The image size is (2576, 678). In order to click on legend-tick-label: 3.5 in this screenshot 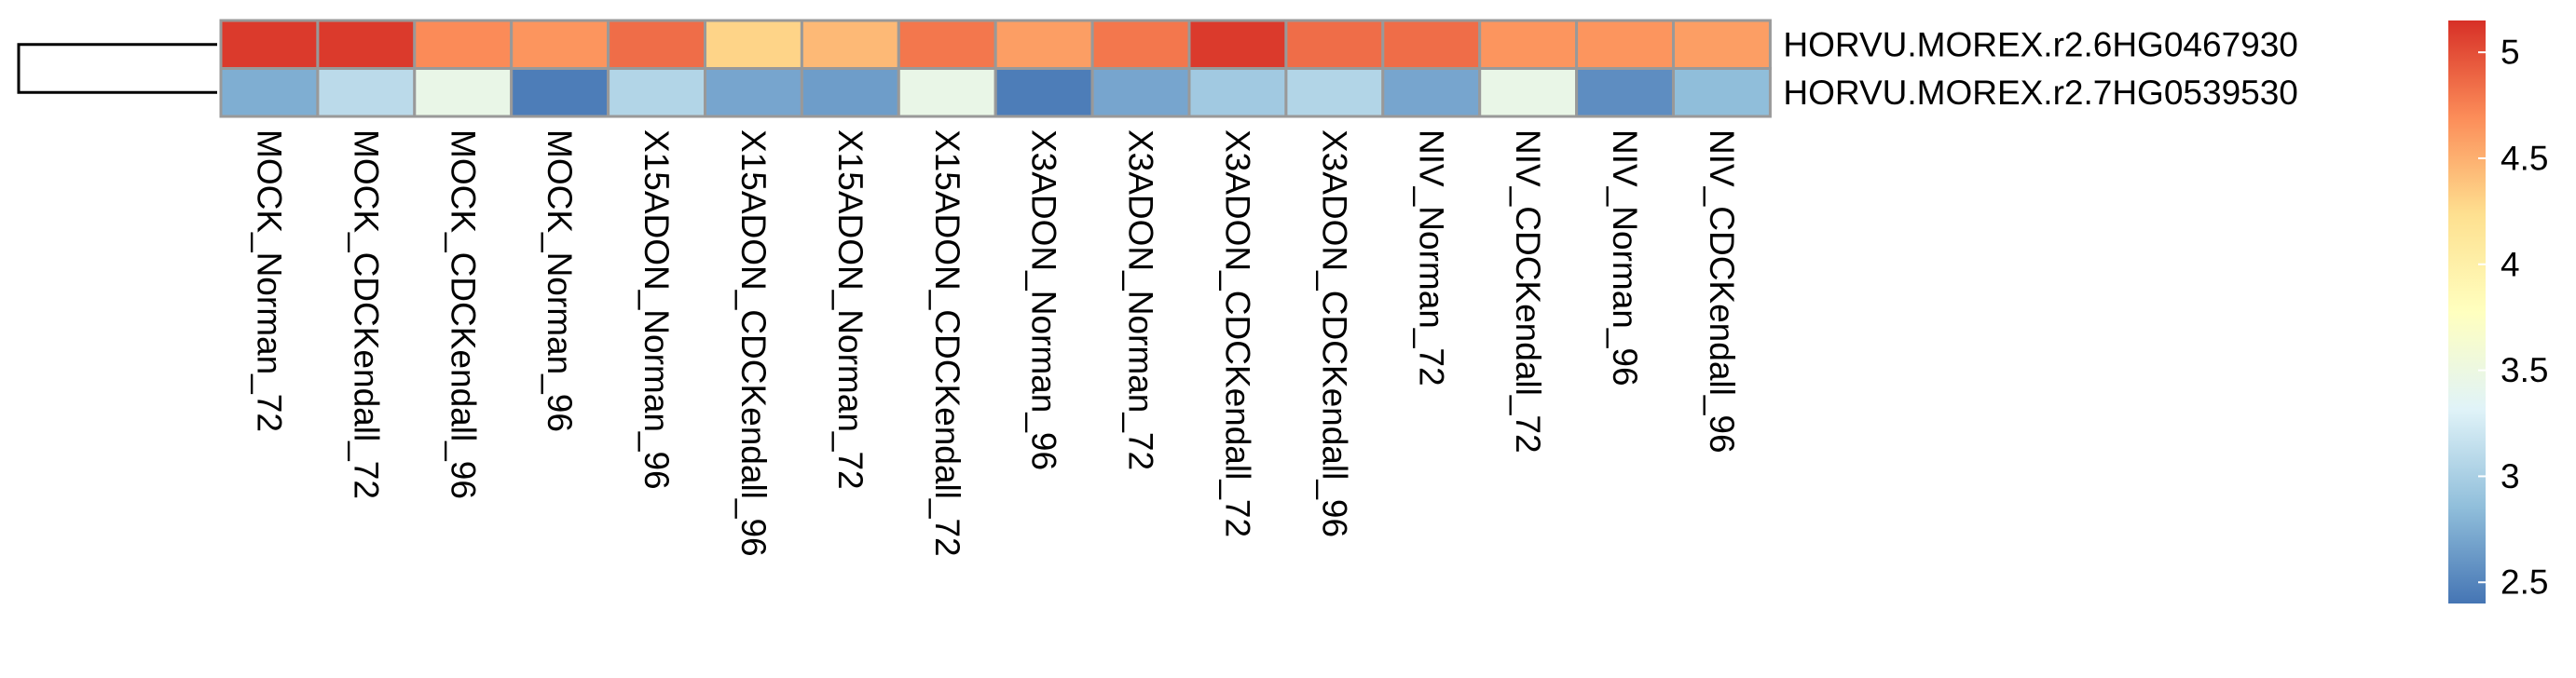, I will do `click(2524, 370)`.